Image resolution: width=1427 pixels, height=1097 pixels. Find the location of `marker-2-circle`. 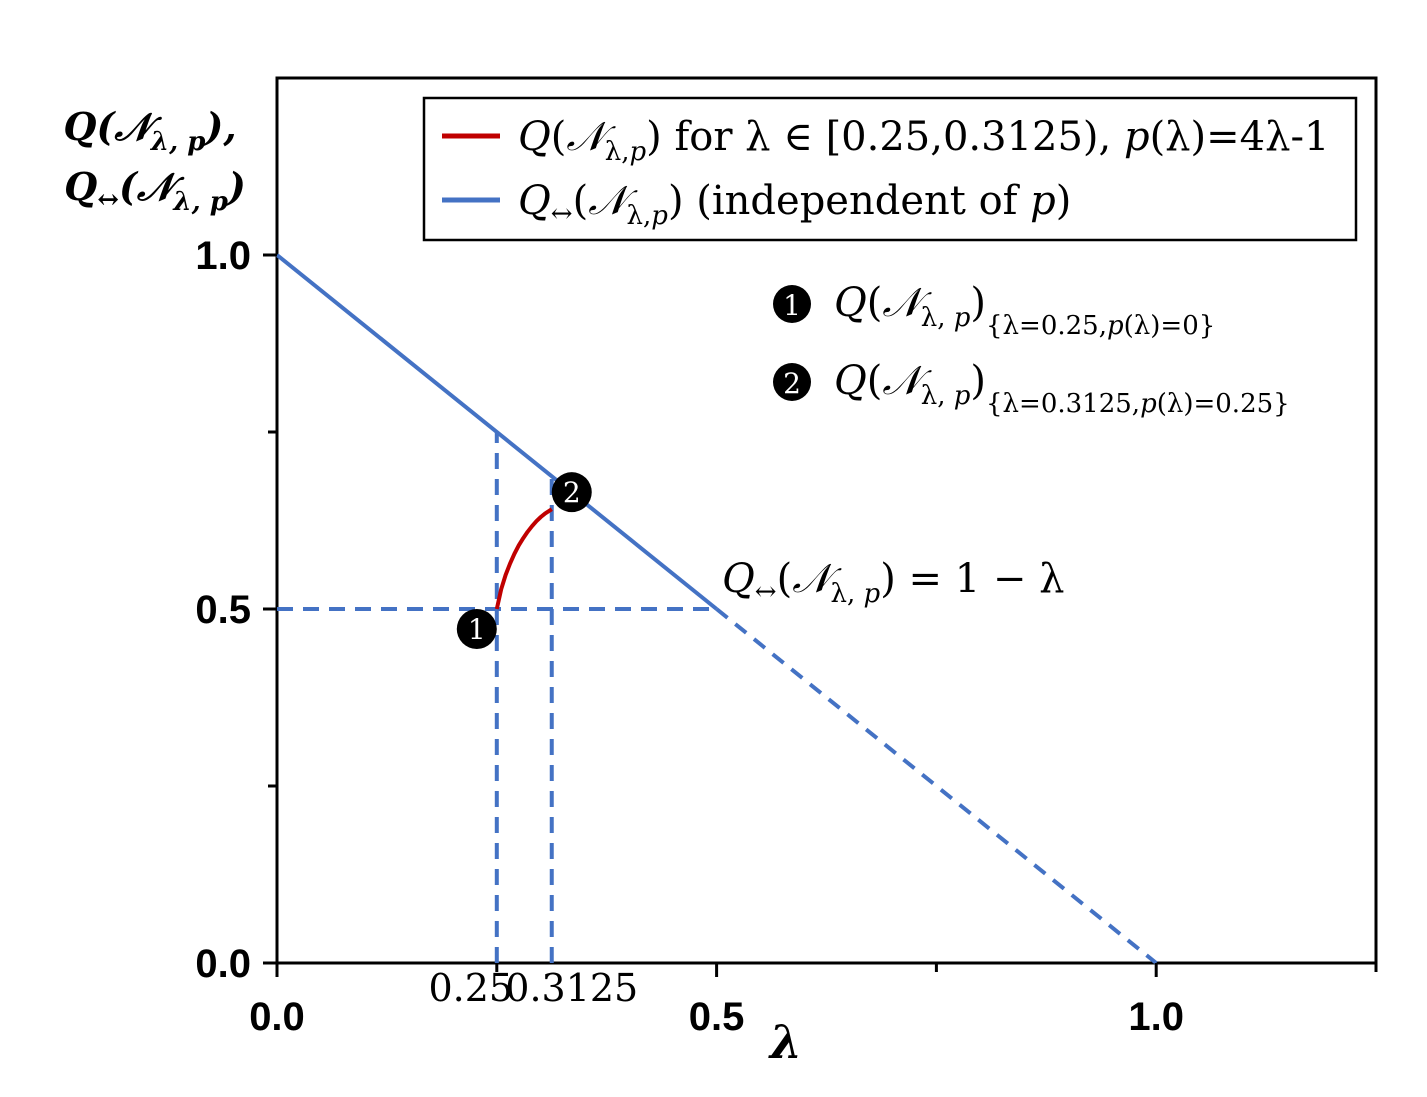

marker-2-circle is located at coordinates (571, 492).